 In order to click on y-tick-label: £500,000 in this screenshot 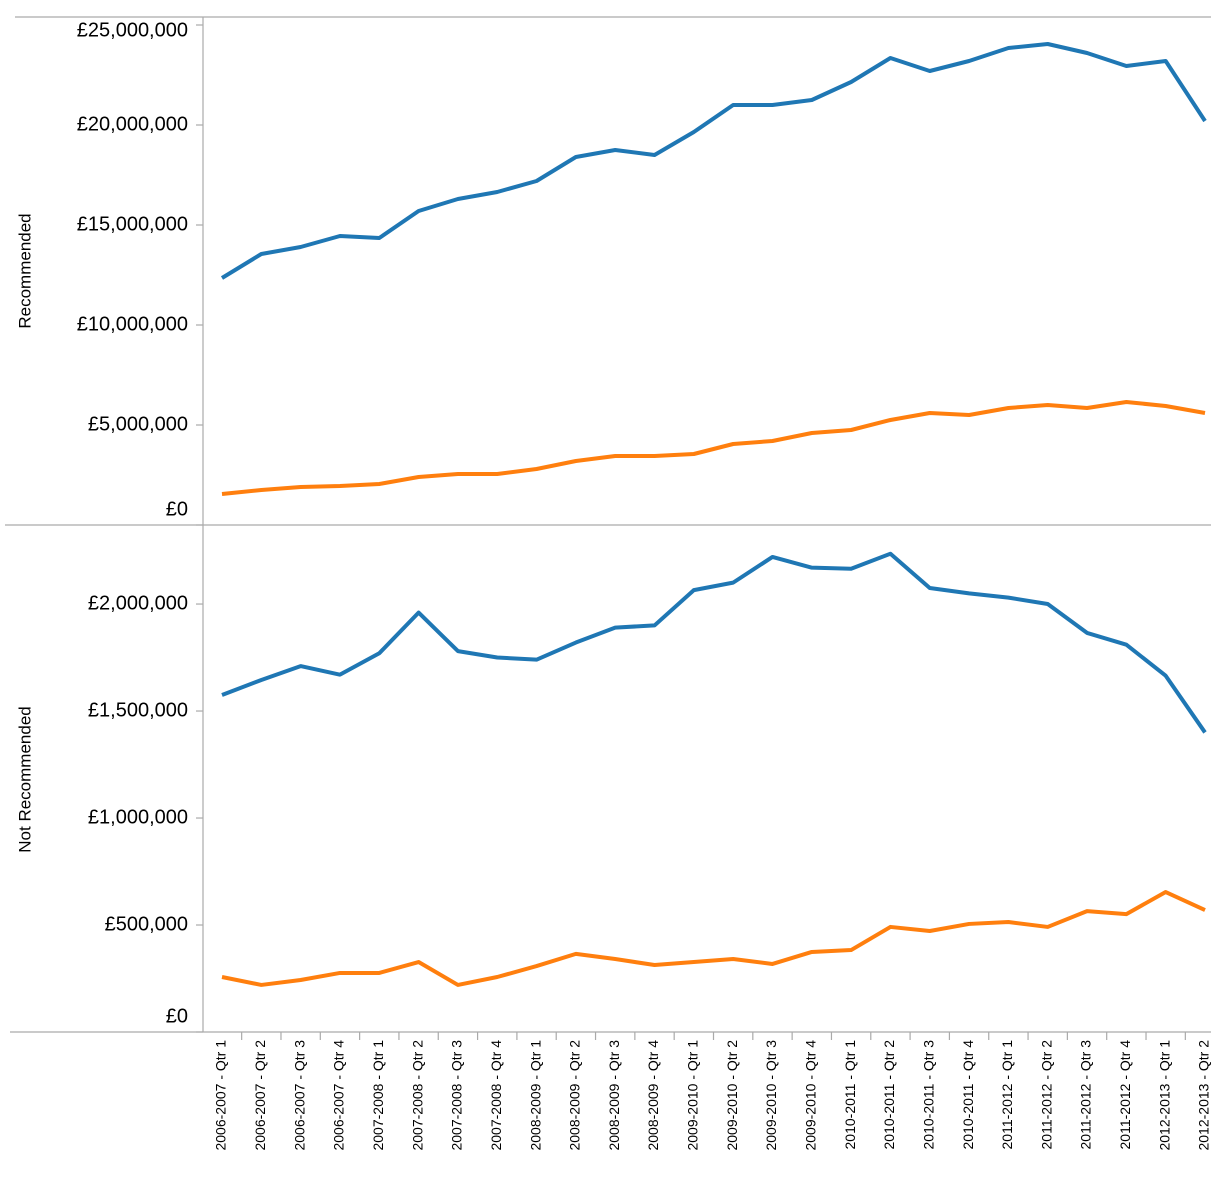, I will do `click(146, 924)`.